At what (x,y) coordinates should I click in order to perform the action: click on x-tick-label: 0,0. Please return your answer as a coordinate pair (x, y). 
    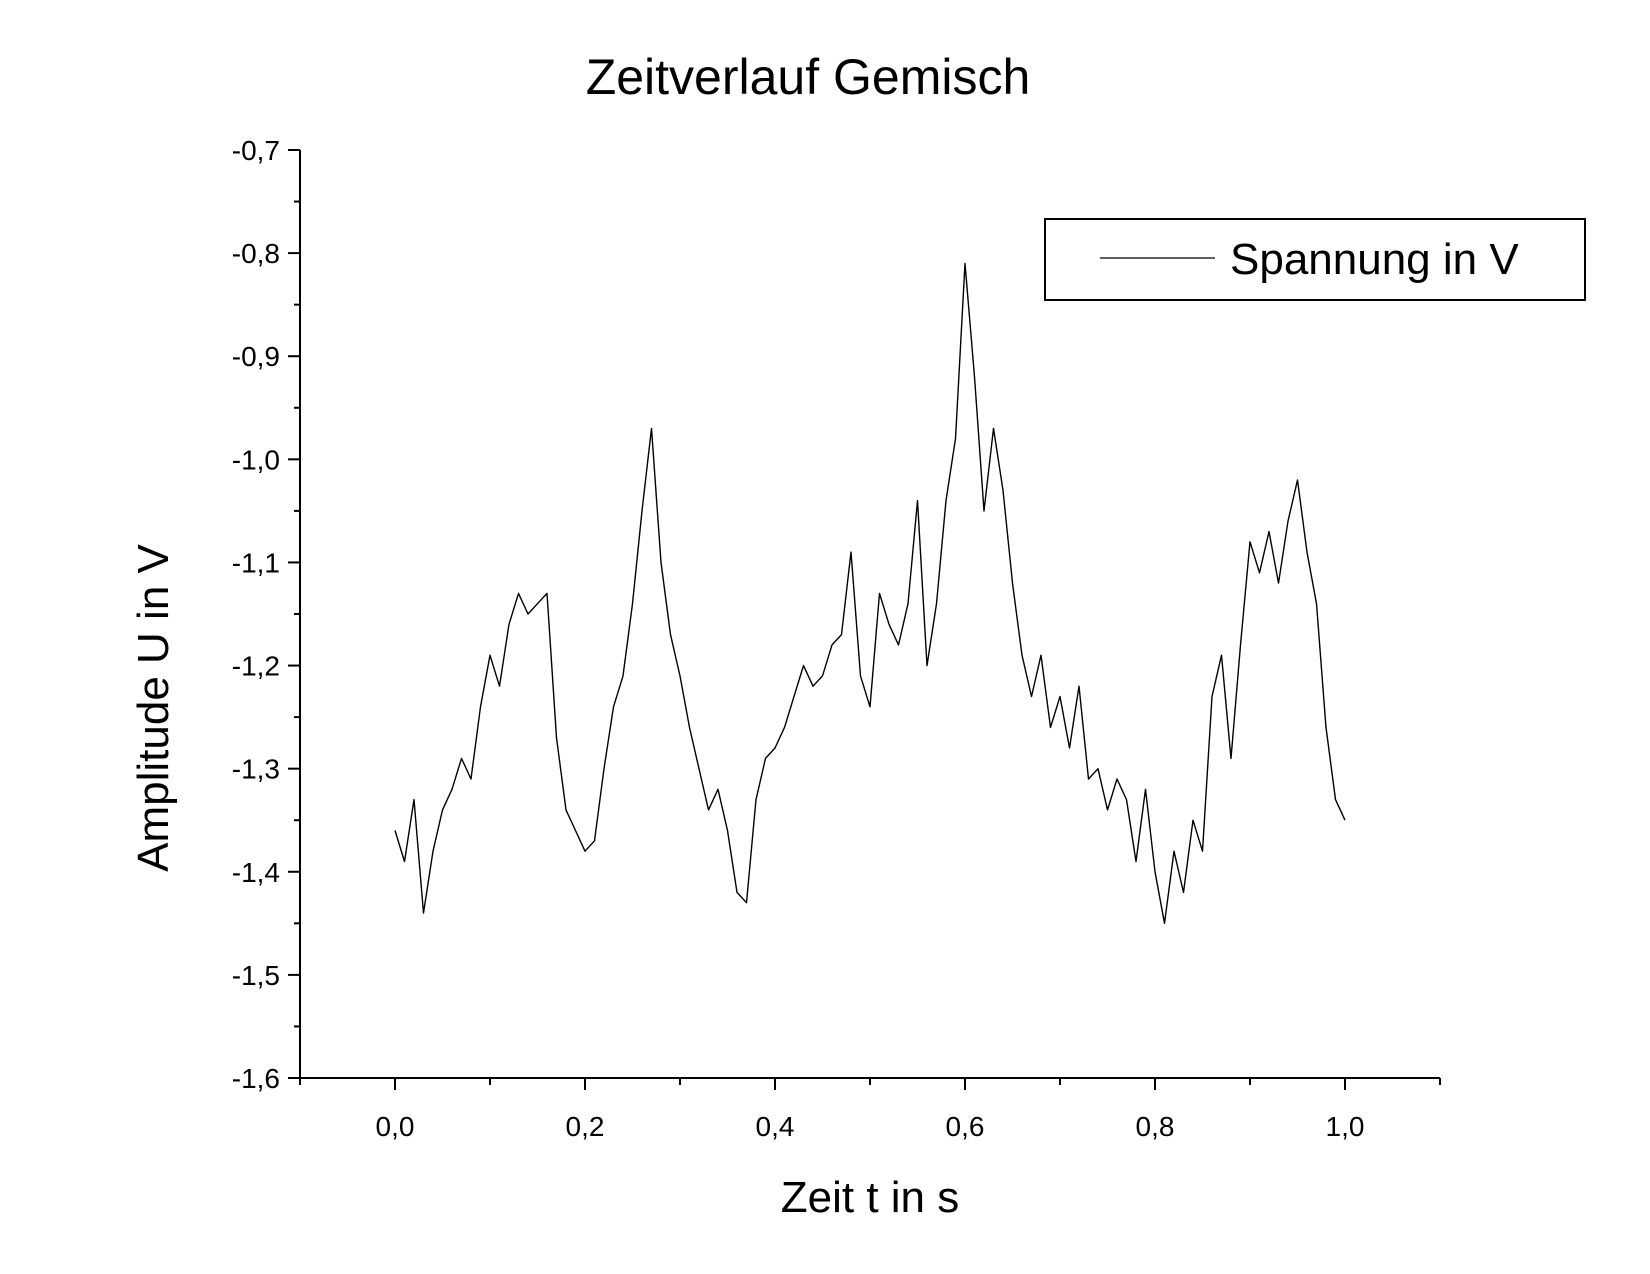
    Looking at the image, I should click on (395, 1126).